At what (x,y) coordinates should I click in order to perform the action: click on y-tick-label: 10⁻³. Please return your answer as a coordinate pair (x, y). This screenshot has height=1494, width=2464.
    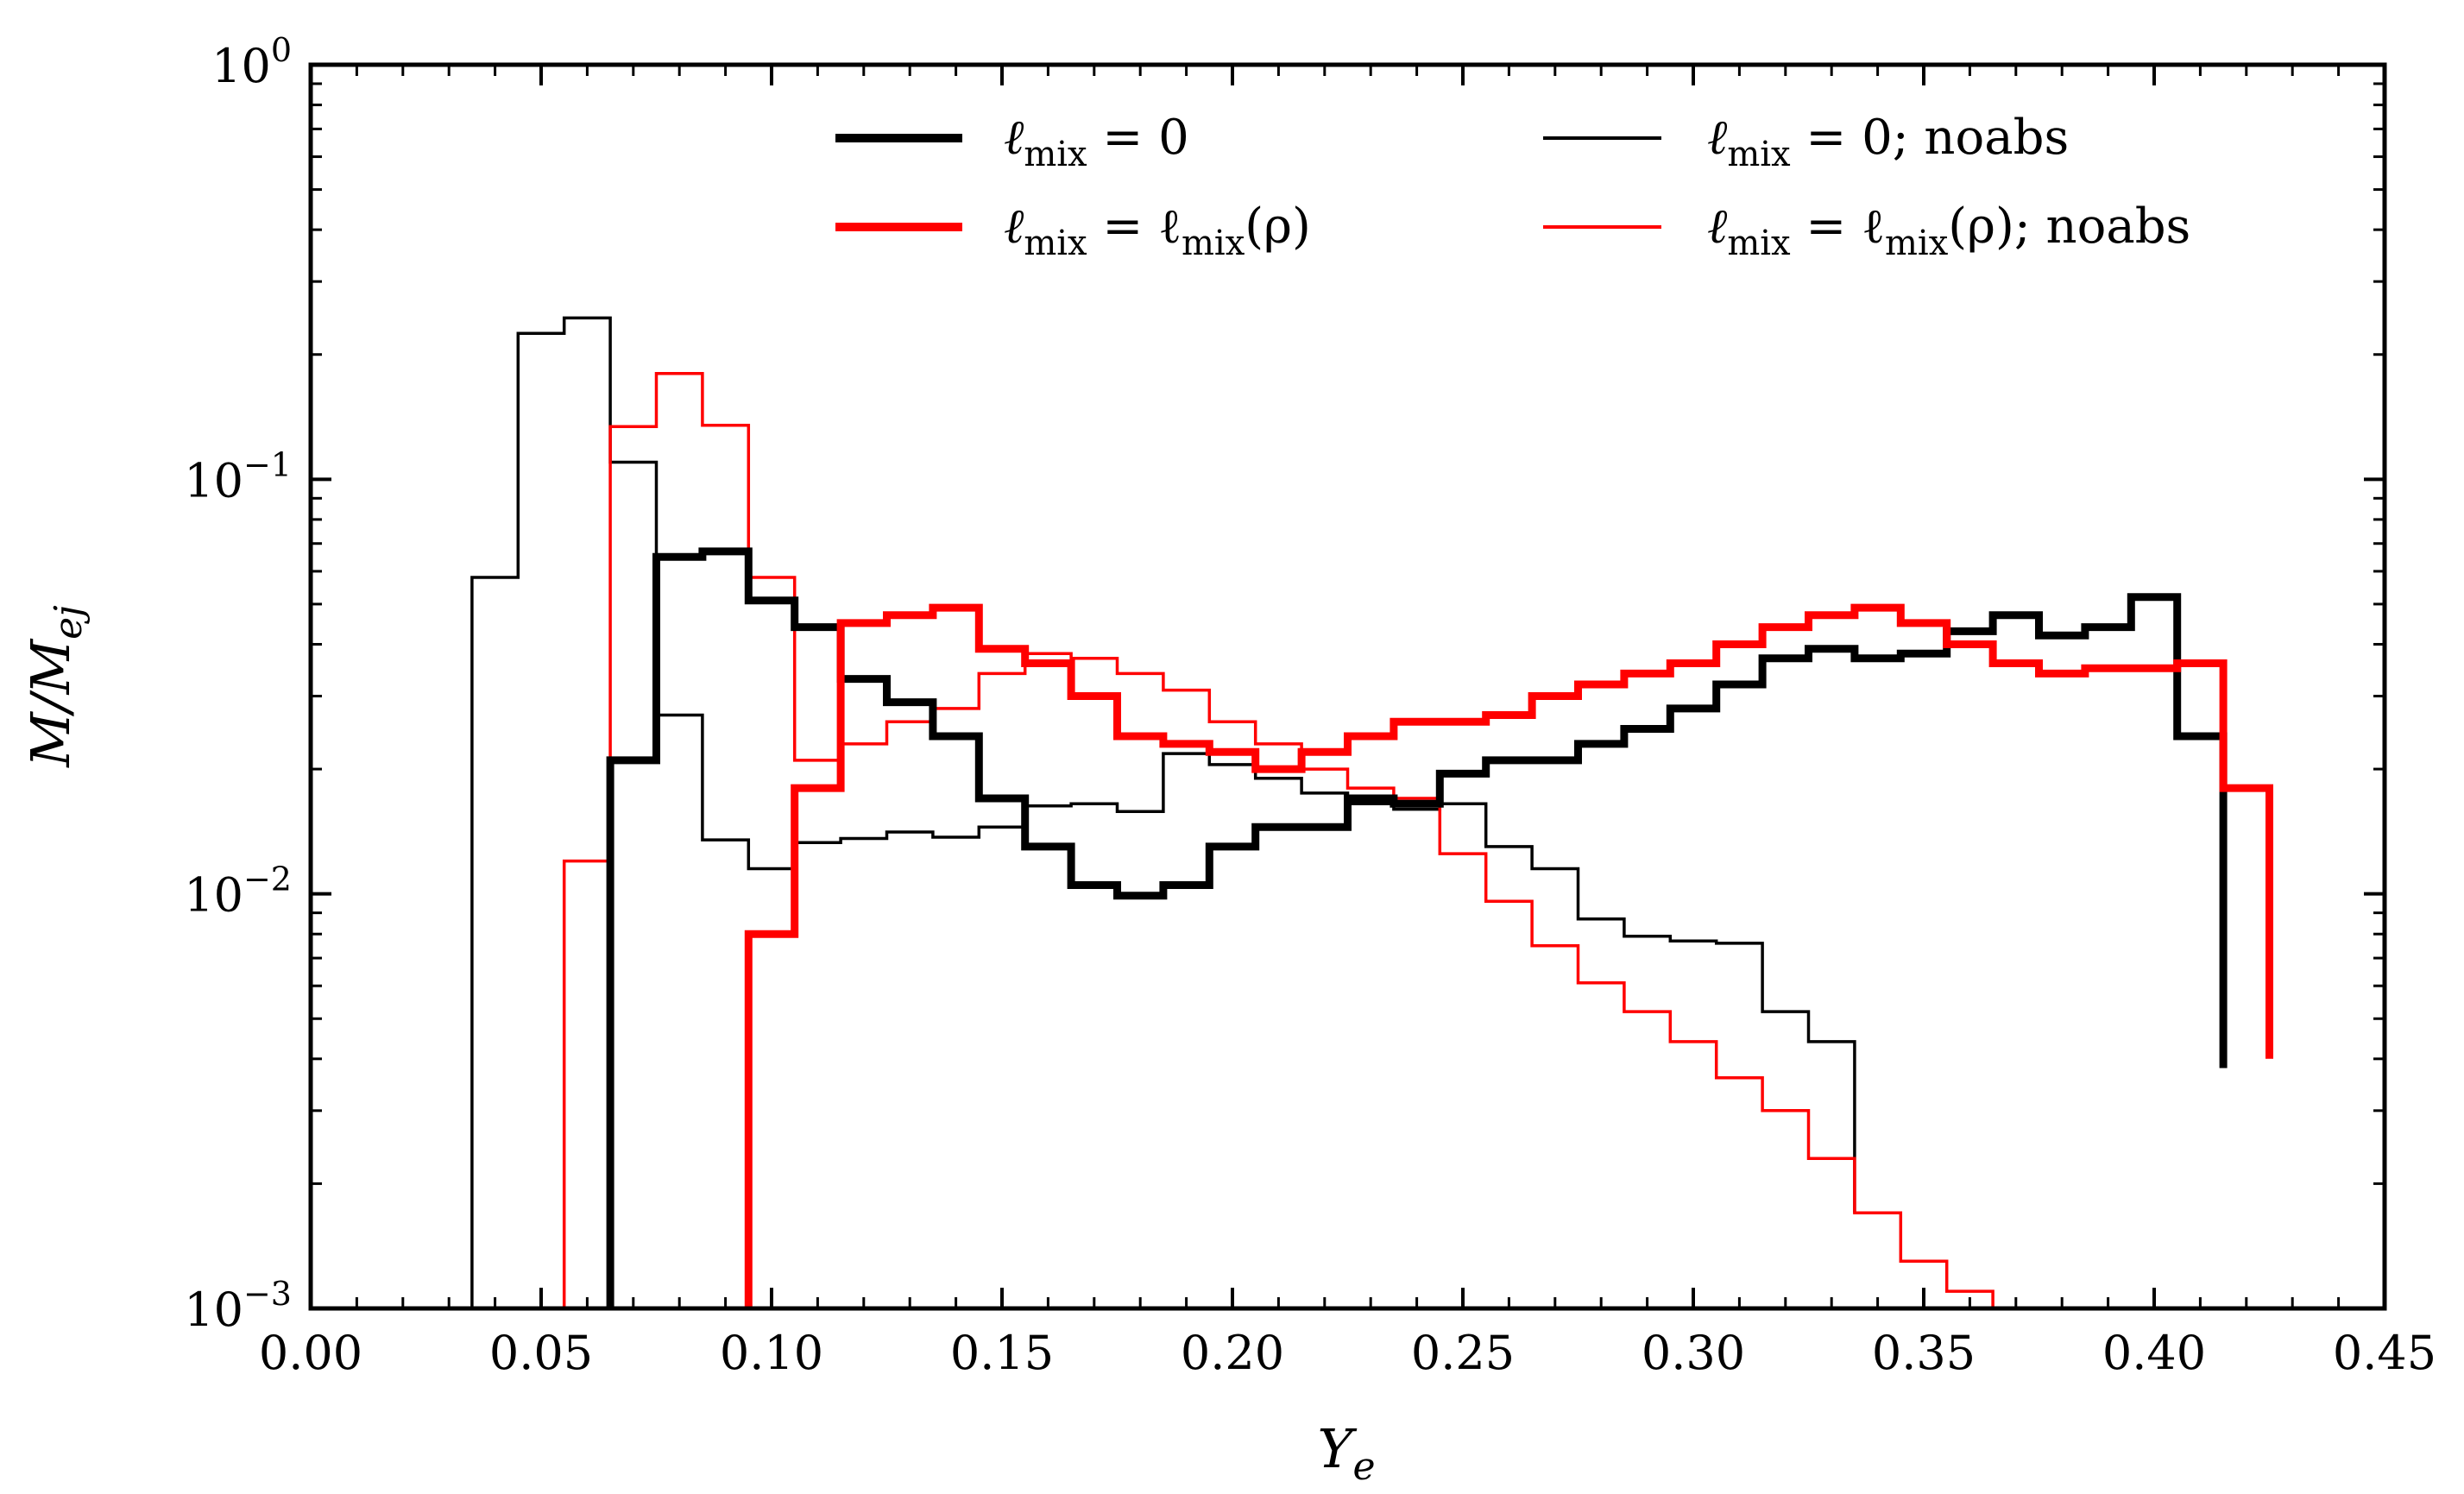
    Looking at the image, I should click on (238, 1306).